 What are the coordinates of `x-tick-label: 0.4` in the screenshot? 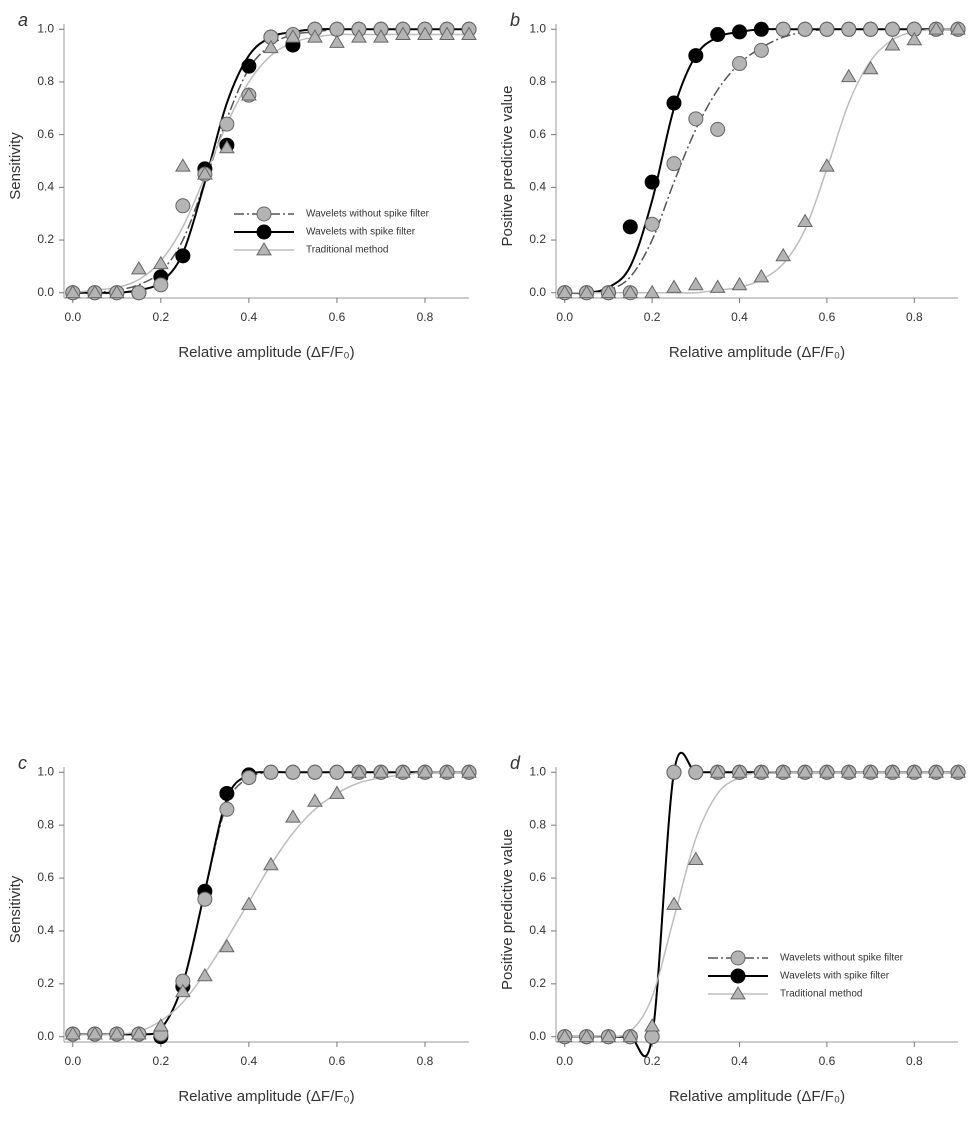 It's located at (249, 1061).